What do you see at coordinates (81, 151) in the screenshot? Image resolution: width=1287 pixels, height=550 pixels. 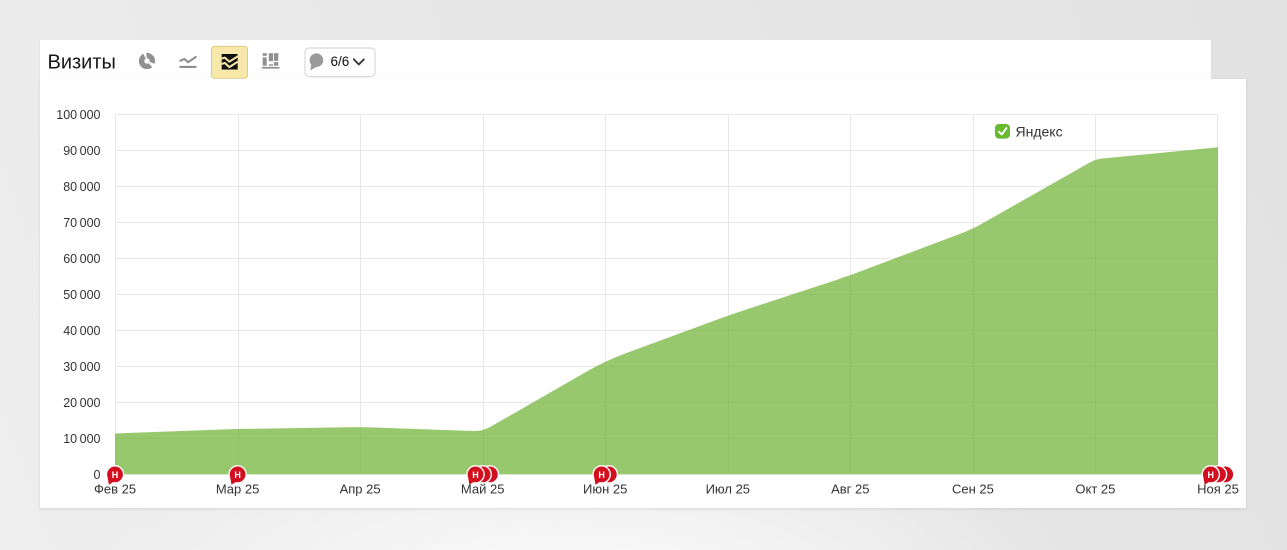 I see `svg-text: 90 000` at bounding box center [81, 151].